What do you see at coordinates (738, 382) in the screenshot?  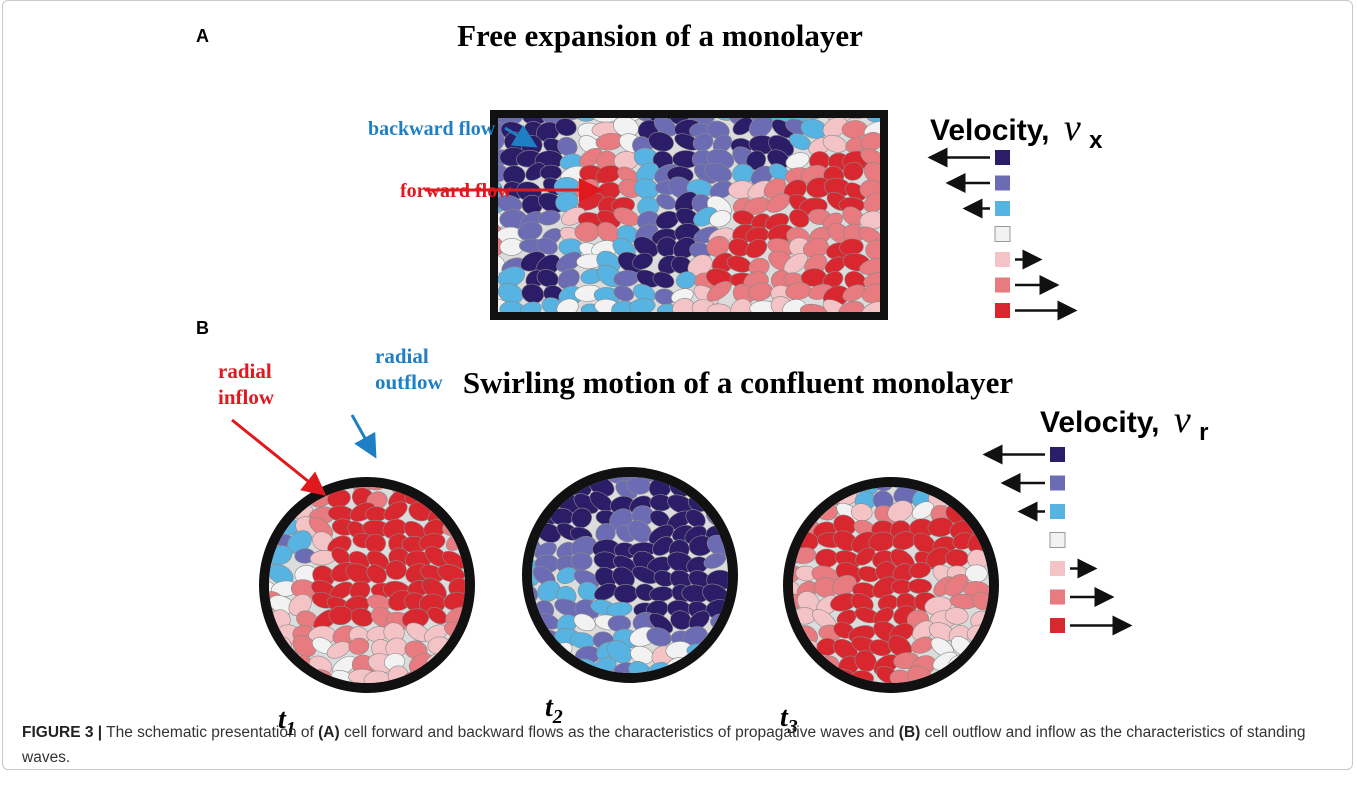 I see `panel-title: Swirling motion of a confluent monolayer` at bounding box center [738, 382].